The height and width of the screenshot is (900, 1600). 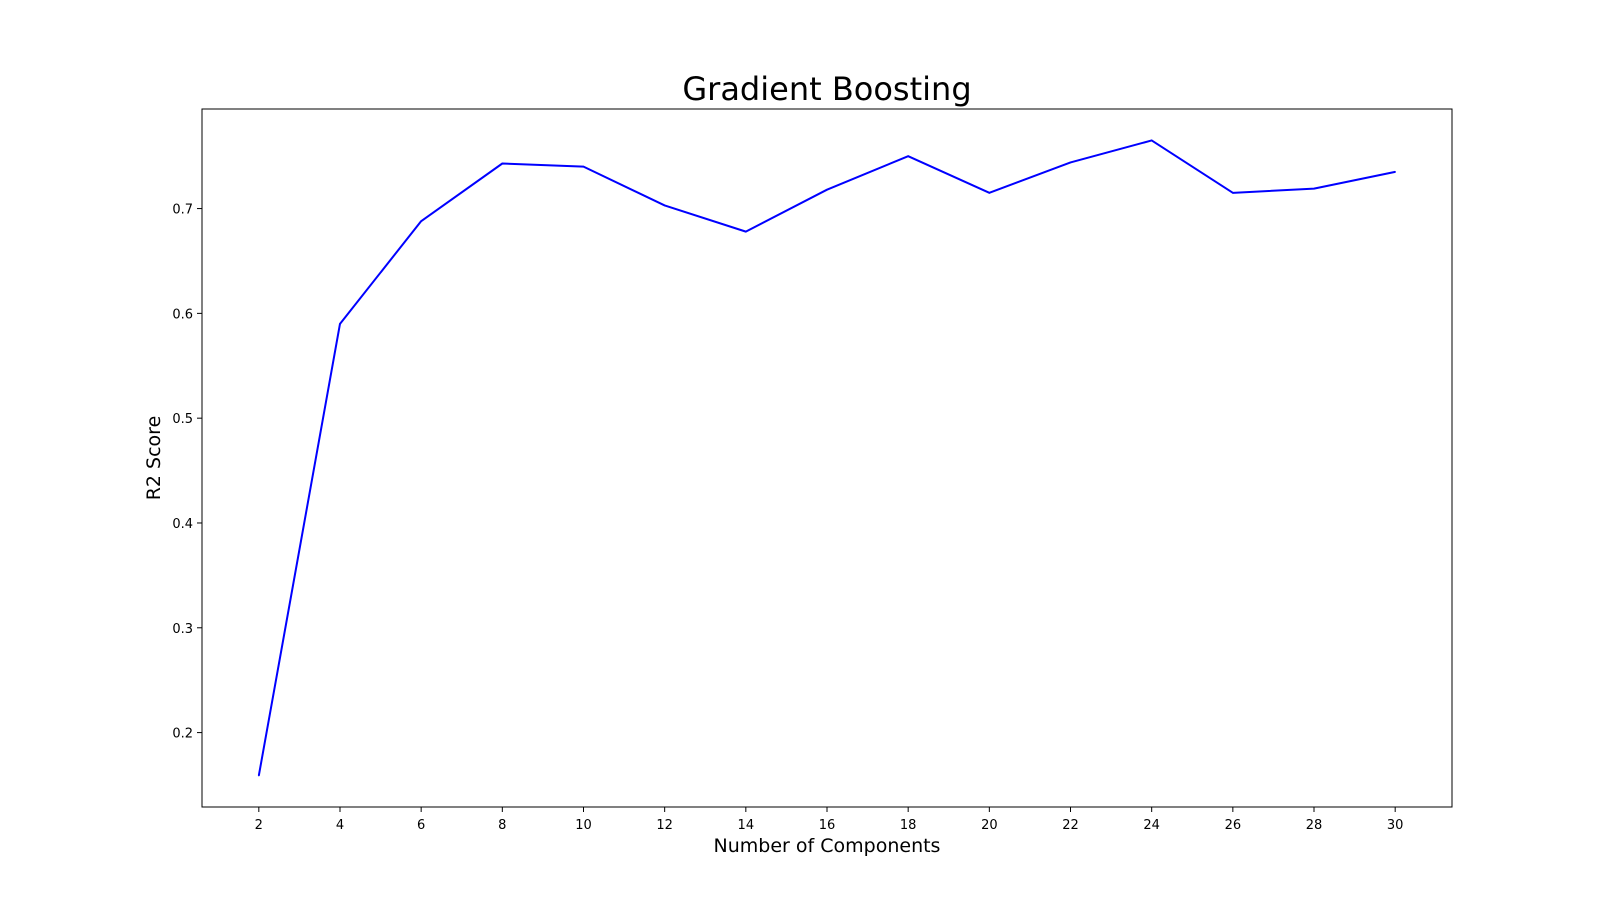 What do you see at coordinates (1395, 825) in the screenshot?
I see `x-tick-label: 30` at bounding box center [1395, 825].